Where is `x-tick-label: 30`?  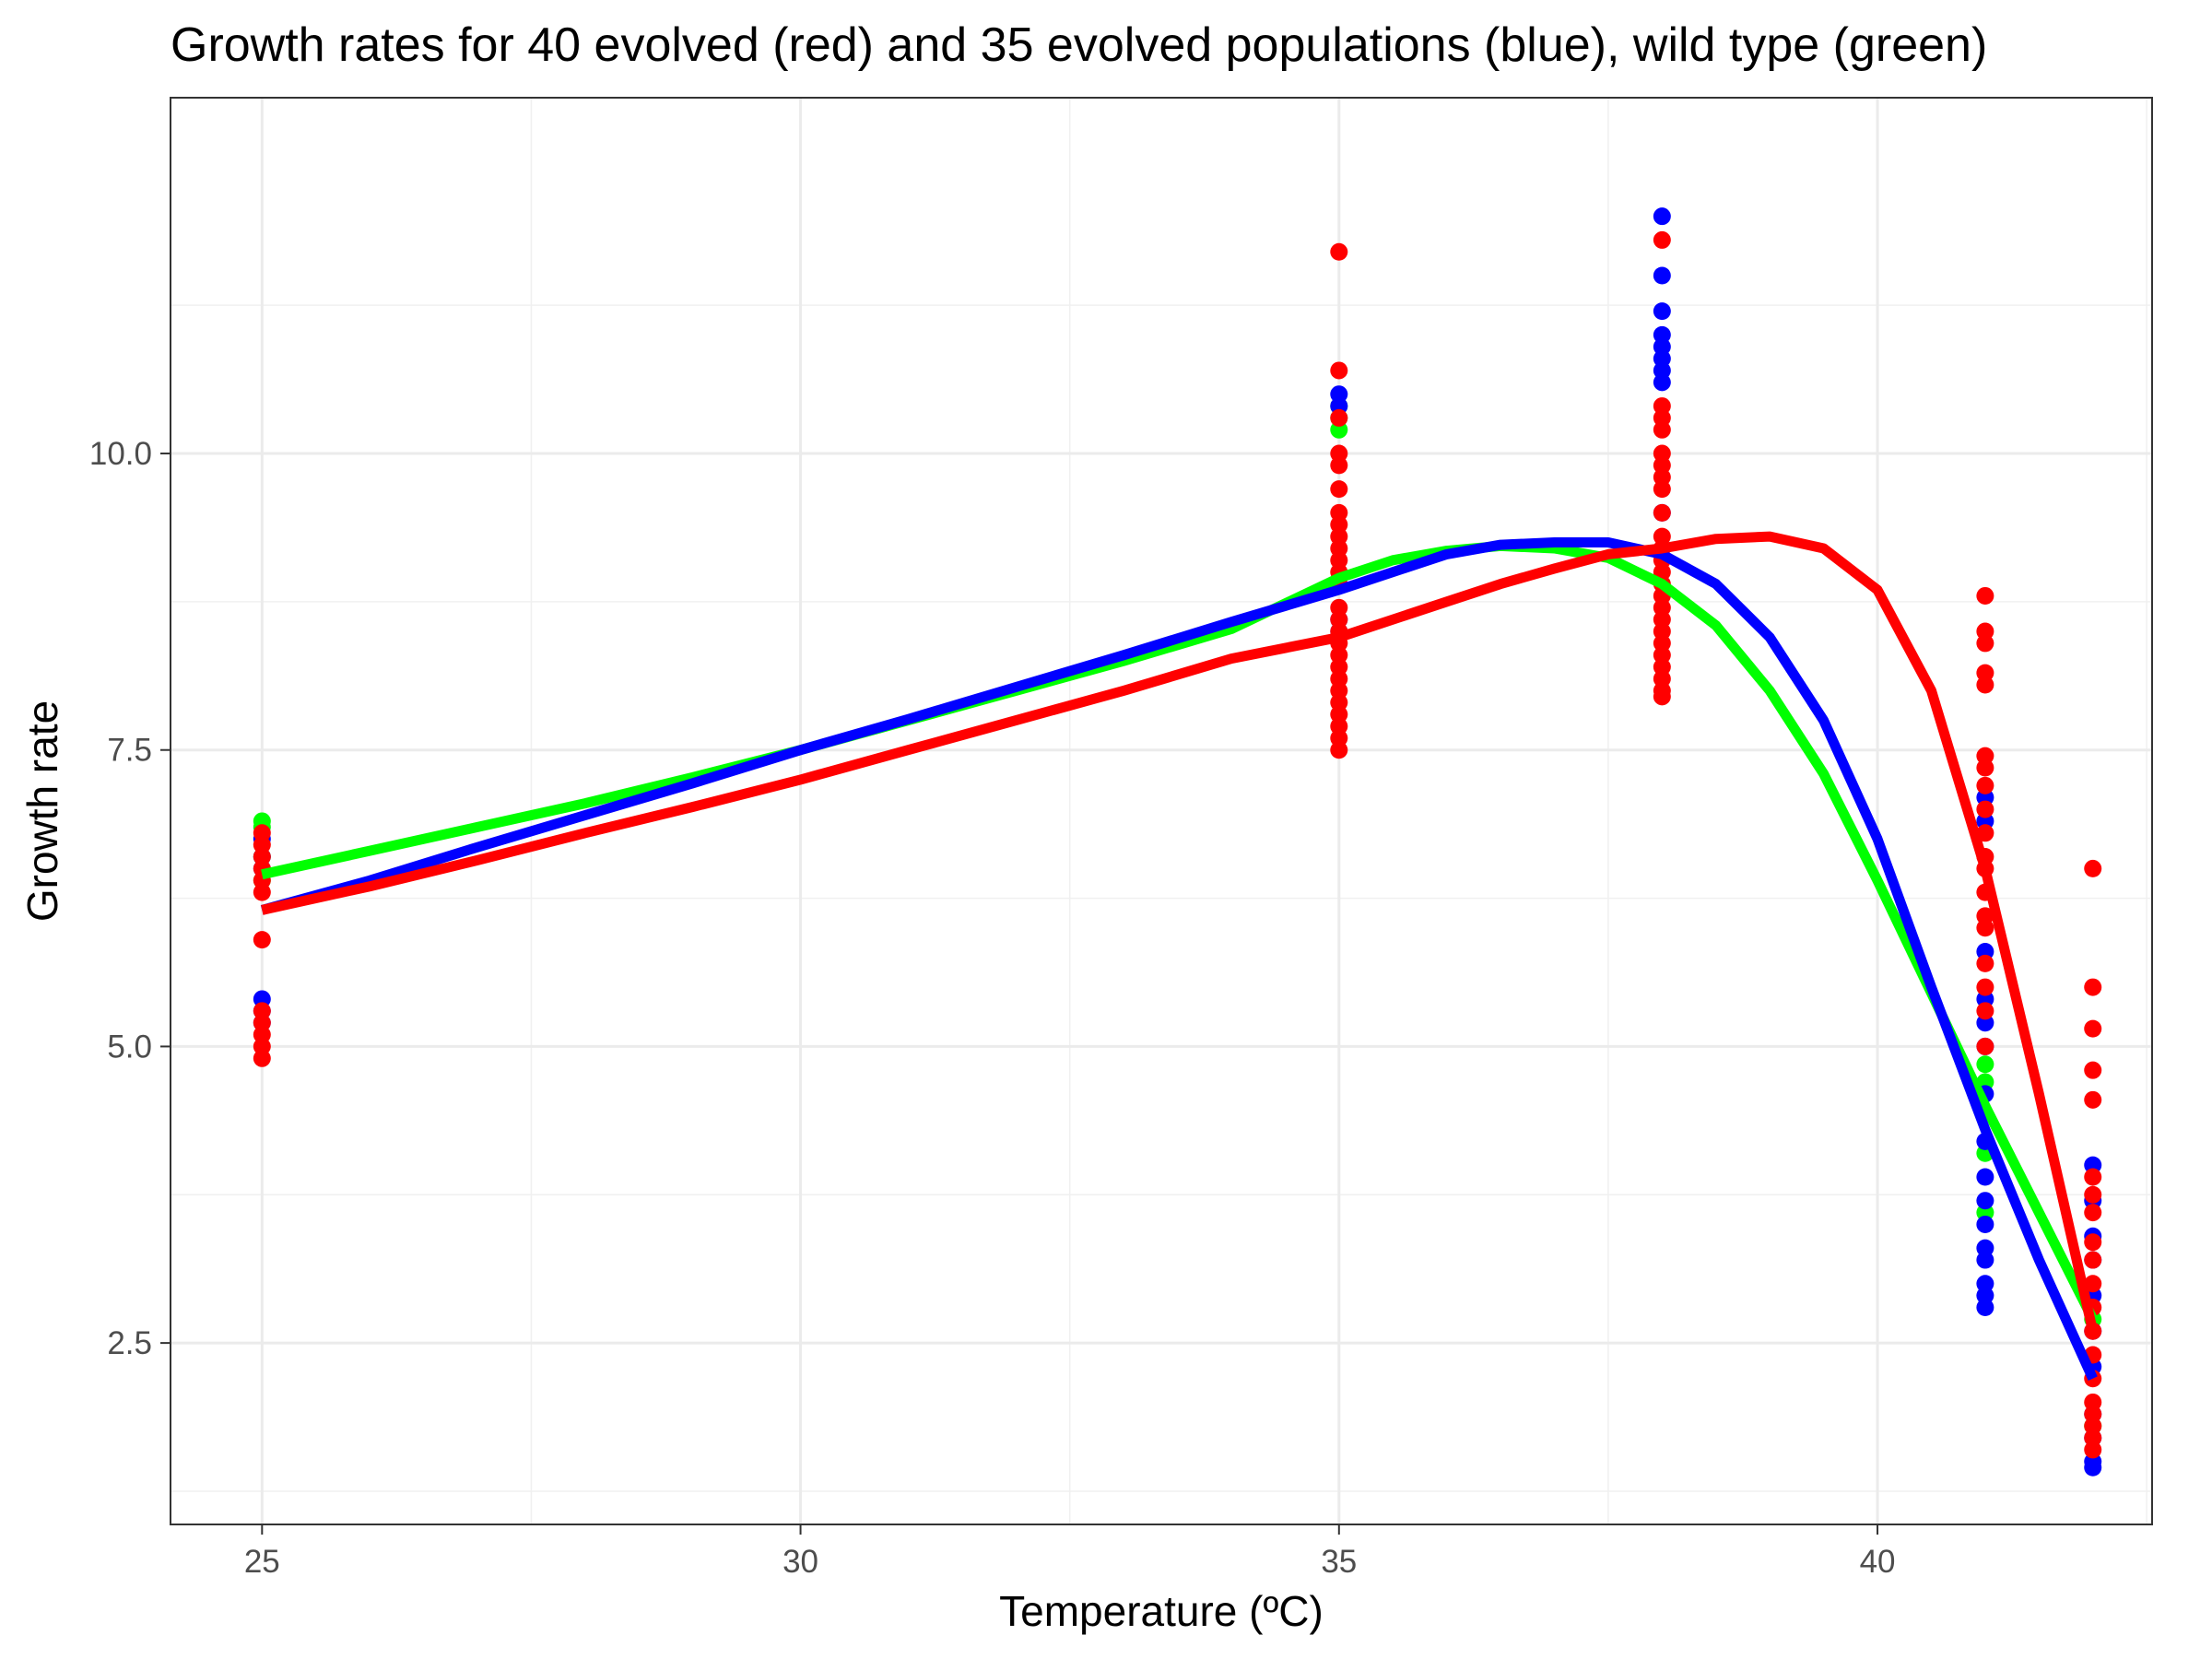
x-tick-label: 30 is located at coordinates (800, 1562).